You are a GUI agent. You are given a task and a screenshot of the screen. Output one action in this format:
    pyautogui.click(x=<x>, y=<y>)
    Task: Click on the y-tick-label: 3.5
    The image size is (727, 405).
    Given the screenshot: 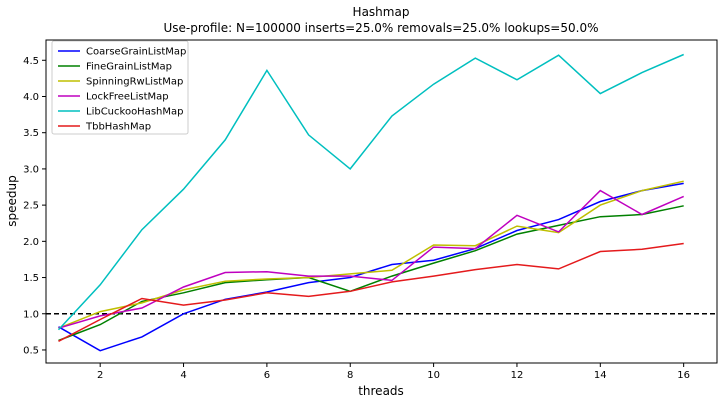 What is the action you would take?
    pyautogui.click(x=31, y=133)
    